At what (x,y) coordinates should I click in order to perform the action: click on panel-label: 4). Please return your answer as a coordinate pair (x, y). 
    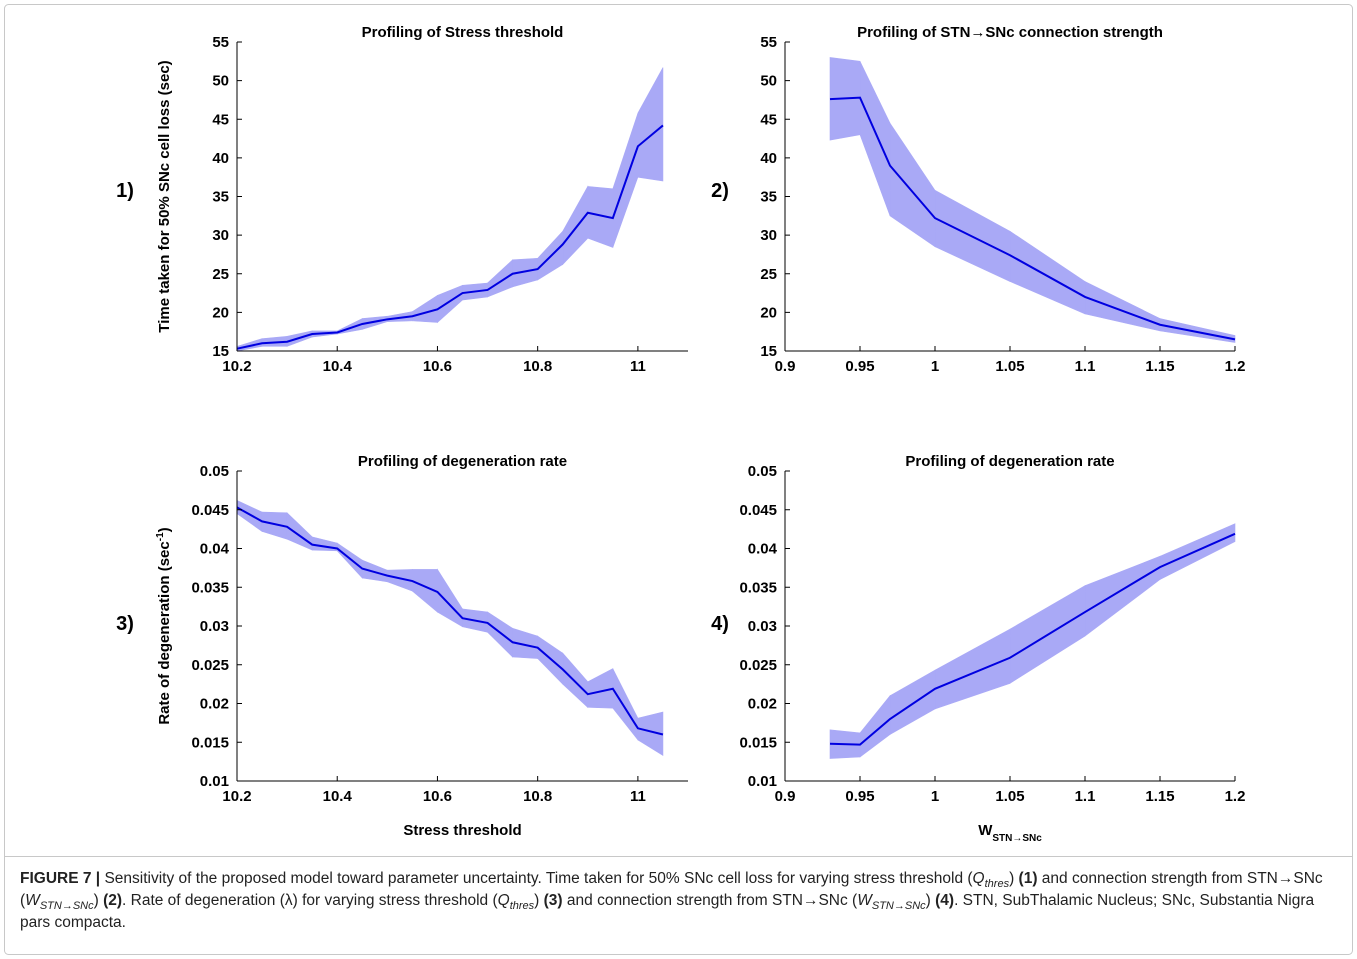
    Looking at the image, I should click on (720, 624).